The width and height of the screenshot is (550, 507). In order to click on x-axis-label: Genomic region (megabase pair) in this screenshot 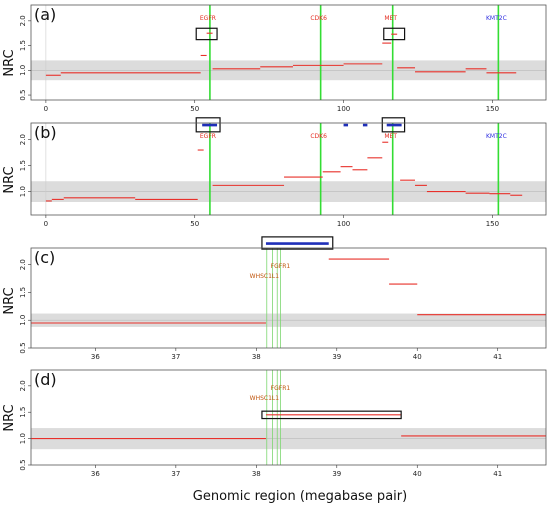, I will do `click(300, 496)`.